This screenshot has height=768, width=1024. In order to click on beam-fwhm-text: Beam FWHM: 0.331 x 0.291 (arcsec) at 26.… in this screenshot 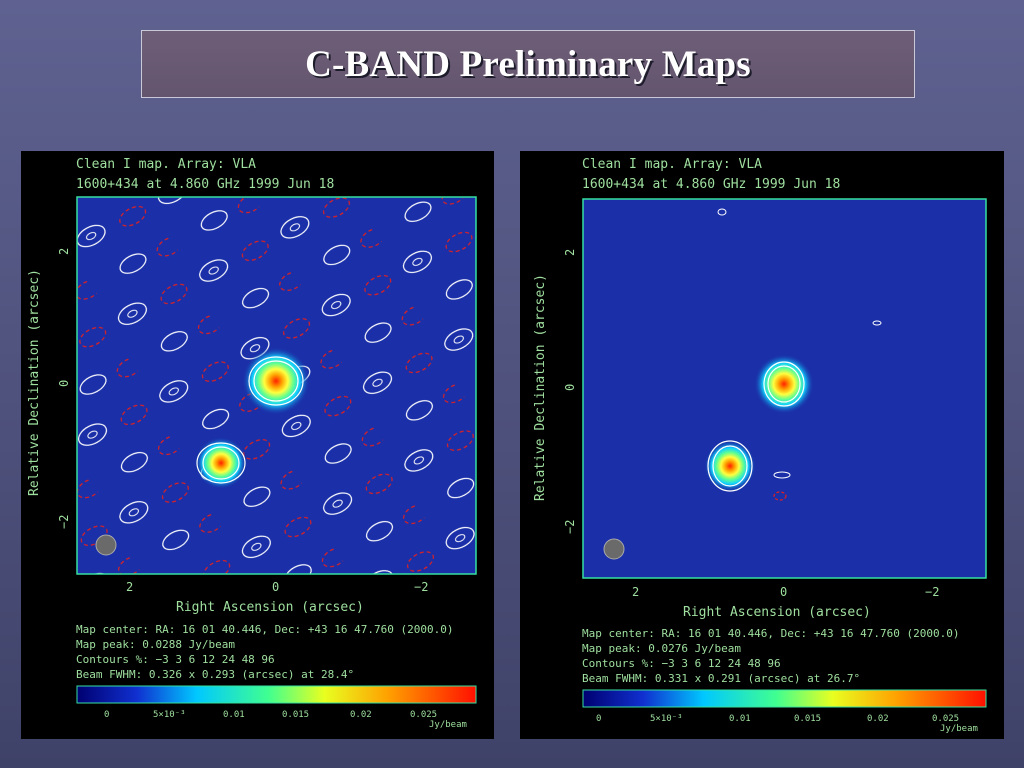, I will do `click(721, 678)`.